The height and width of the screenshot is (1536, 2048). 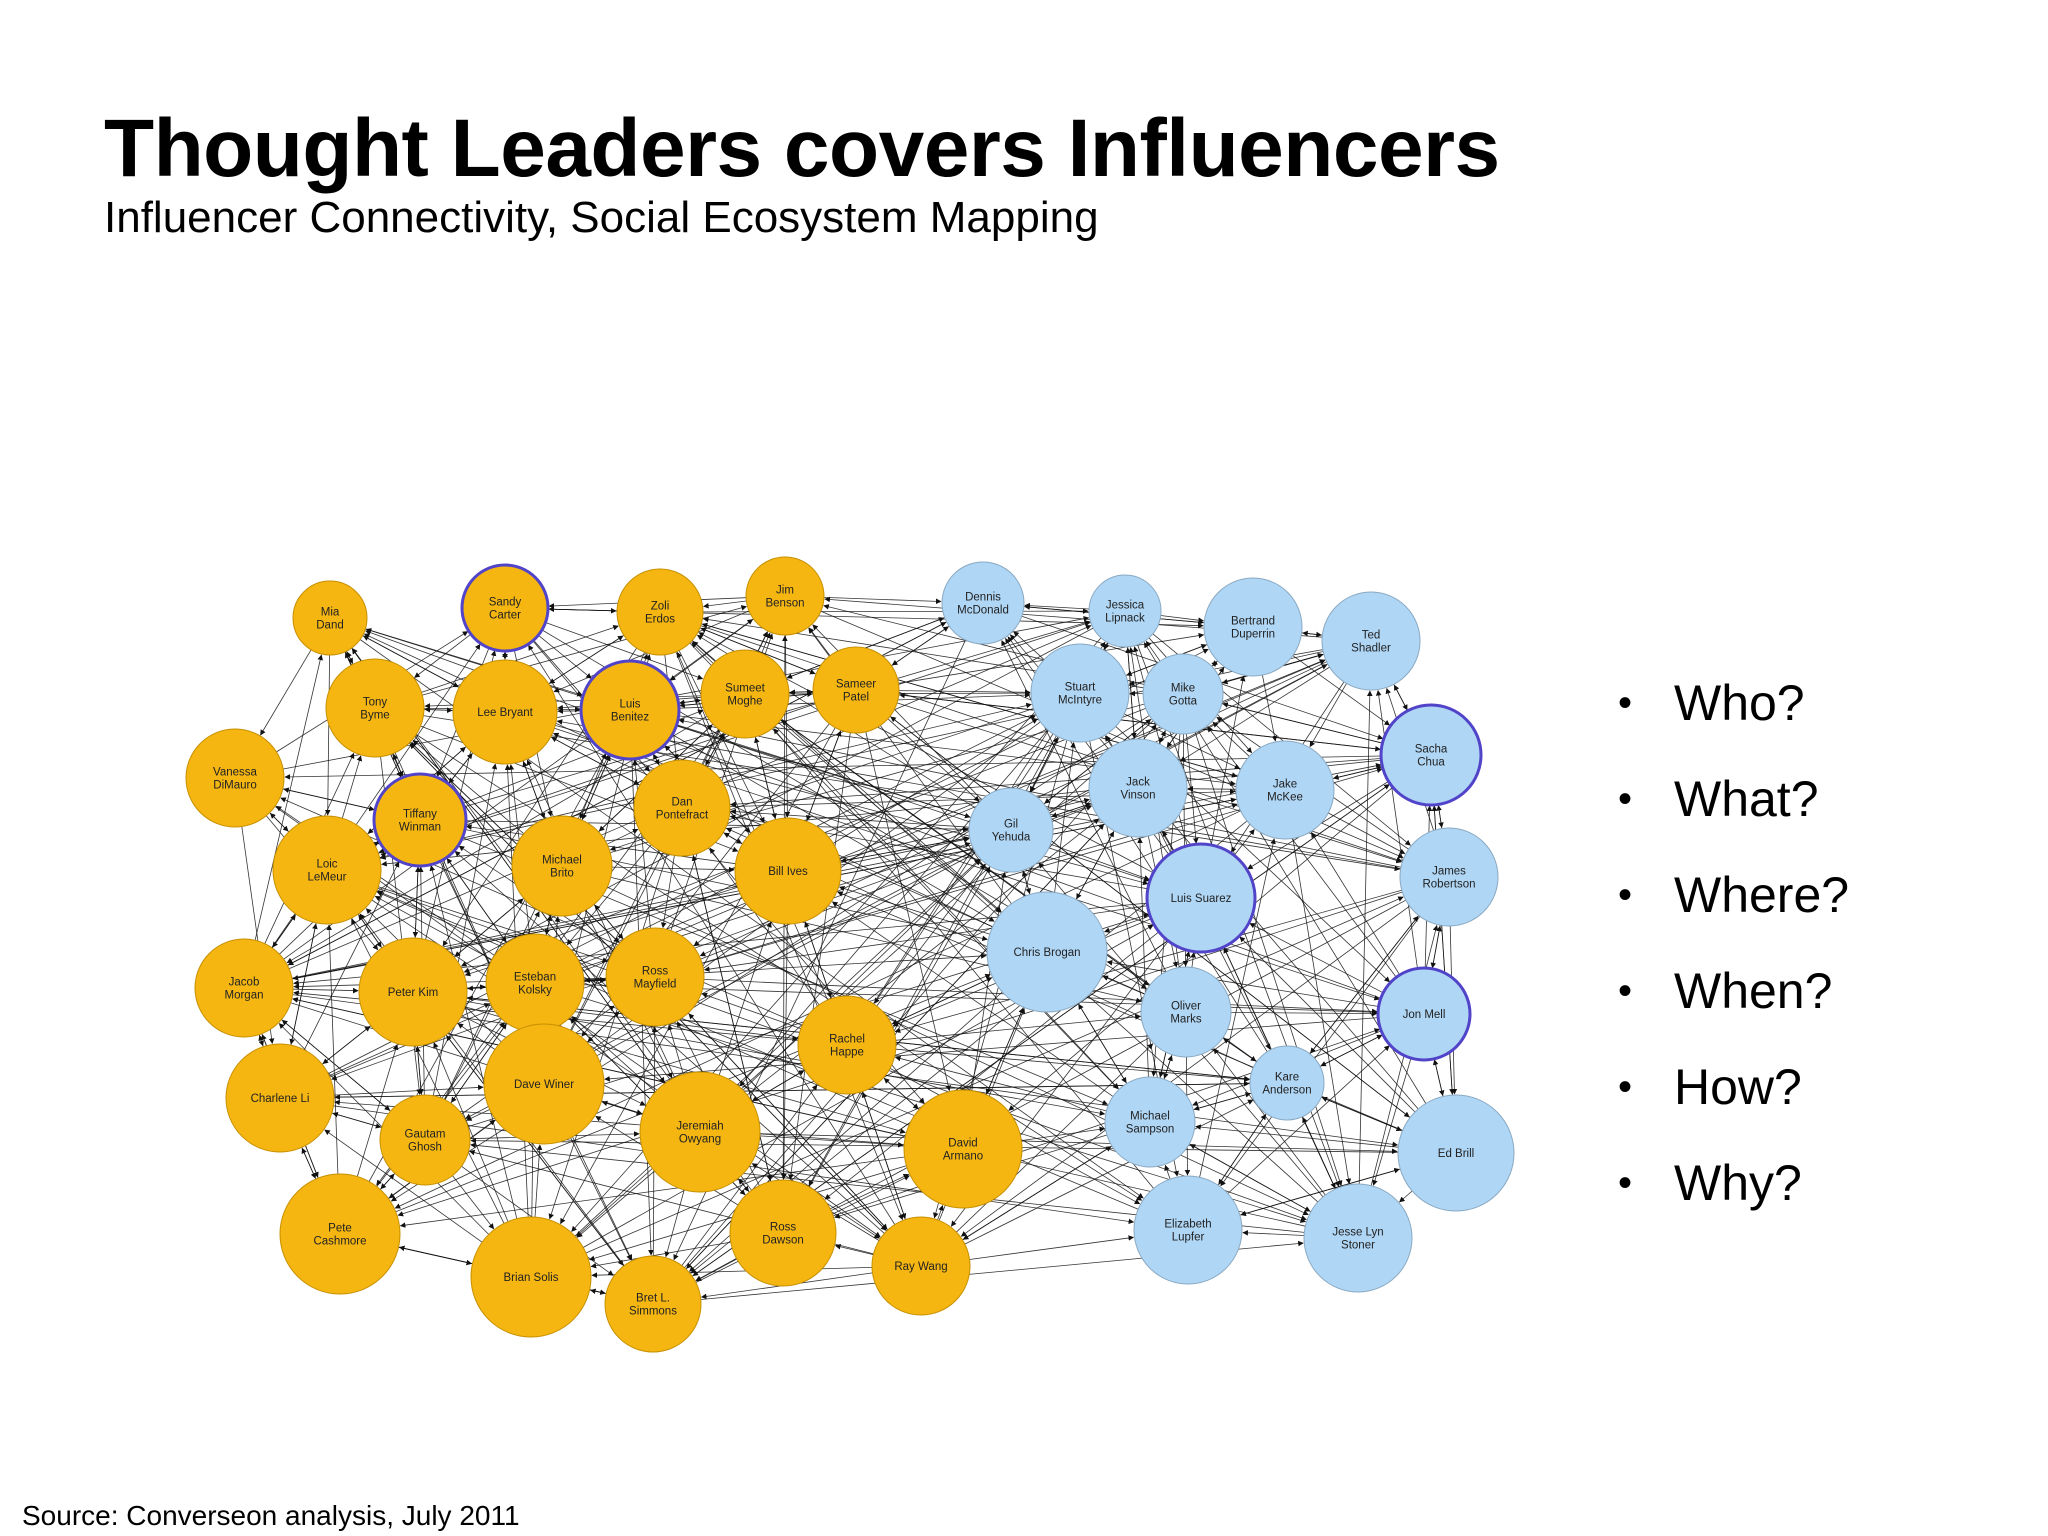 What do you see at coordinates (802, 148) in the screenshot?
I see `slide-title: Thought Leaders covers Influencers` at bounding box center [802, 148].